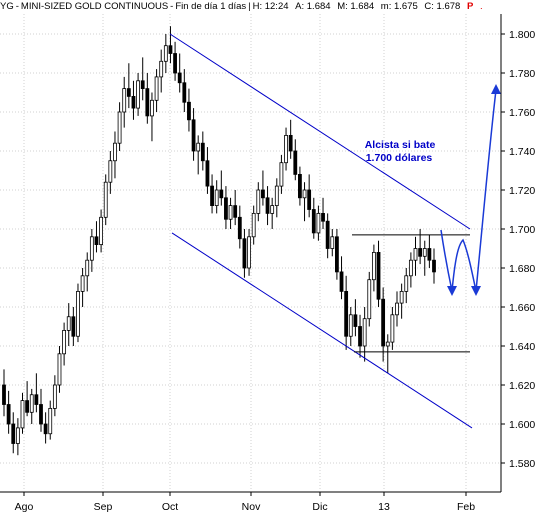 Image resolution: width=543 pixels, height=514 pixels. I want to click on x-tick-label-3: Nov, so click(251, 507).